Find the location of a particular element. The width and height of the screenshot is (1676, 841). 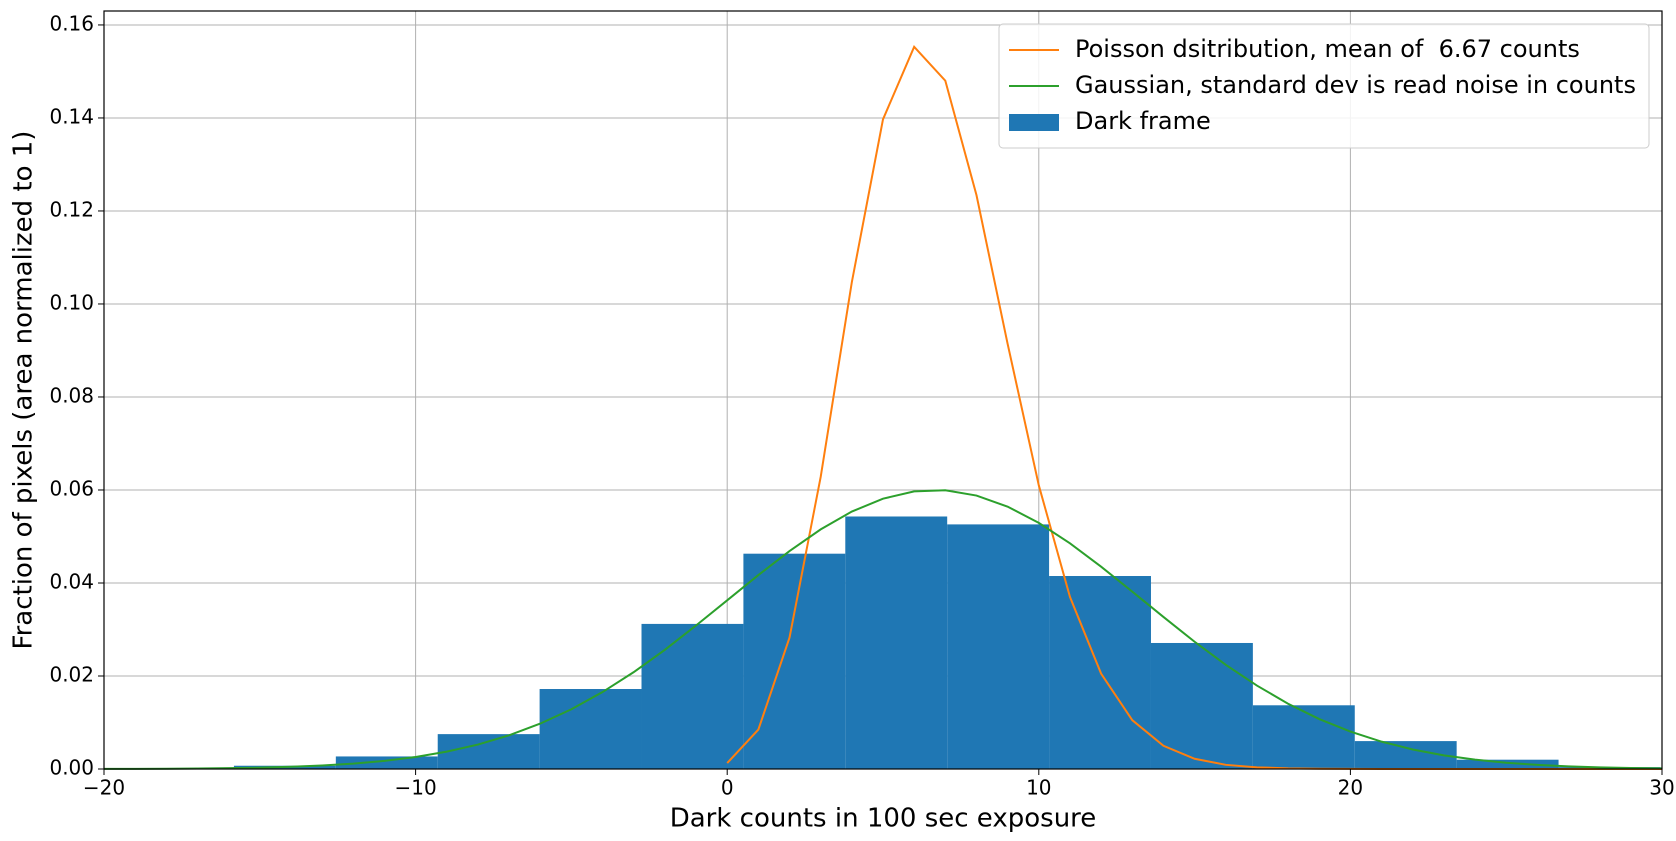

y-tick-label: 0.02 is located at coordinates (71, 674).